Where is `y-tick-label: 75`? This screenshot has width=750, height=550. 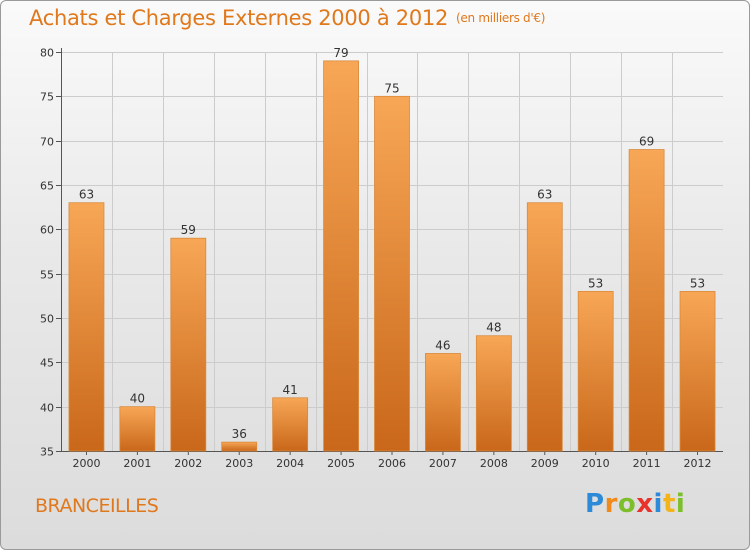 y-tick-label: 75 is located at coordinates (47, 97).